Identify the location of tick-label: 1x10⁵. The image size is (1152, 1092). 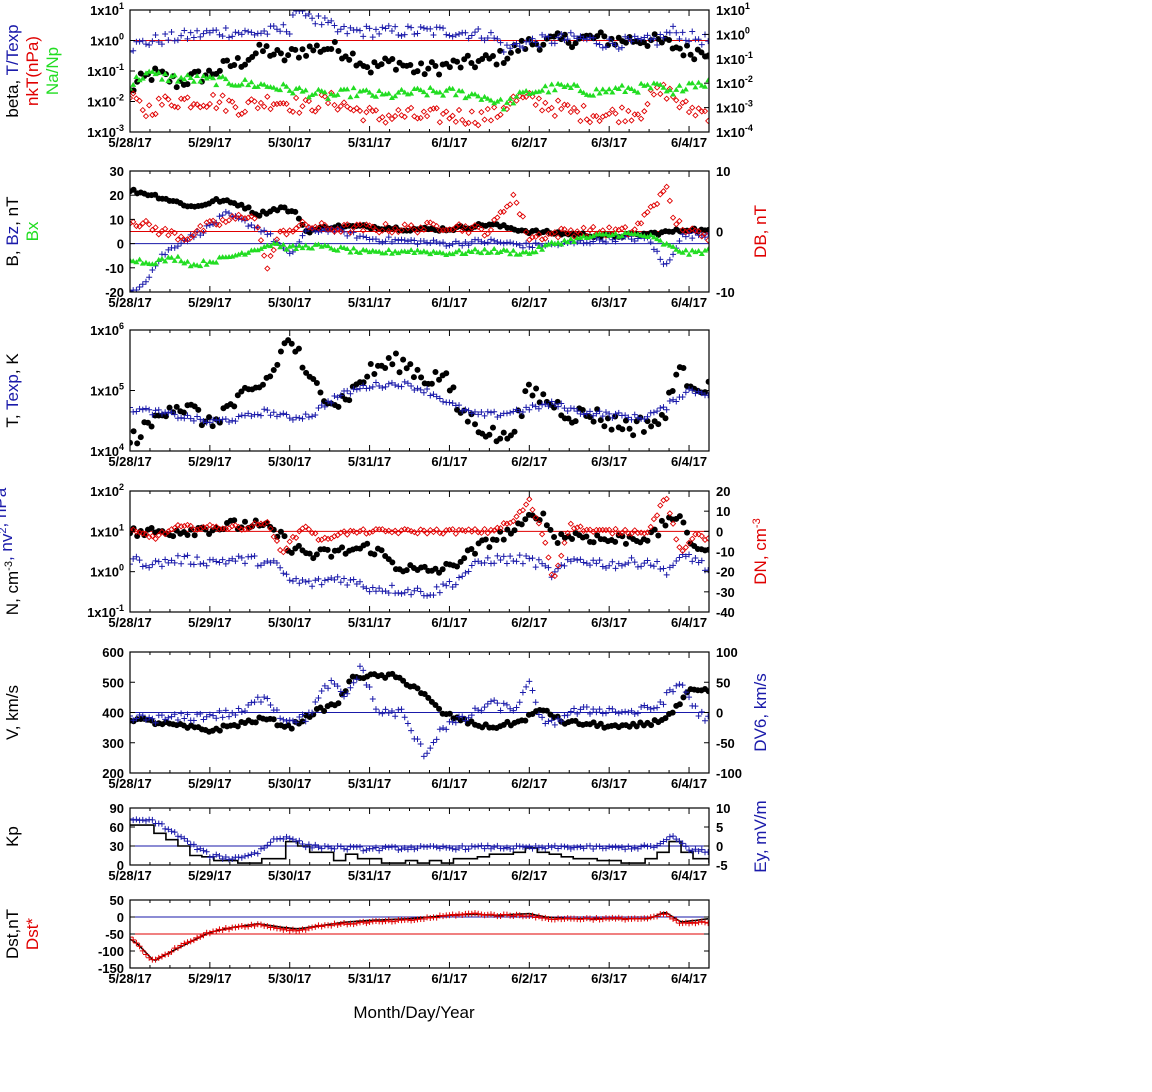
(107, 390).